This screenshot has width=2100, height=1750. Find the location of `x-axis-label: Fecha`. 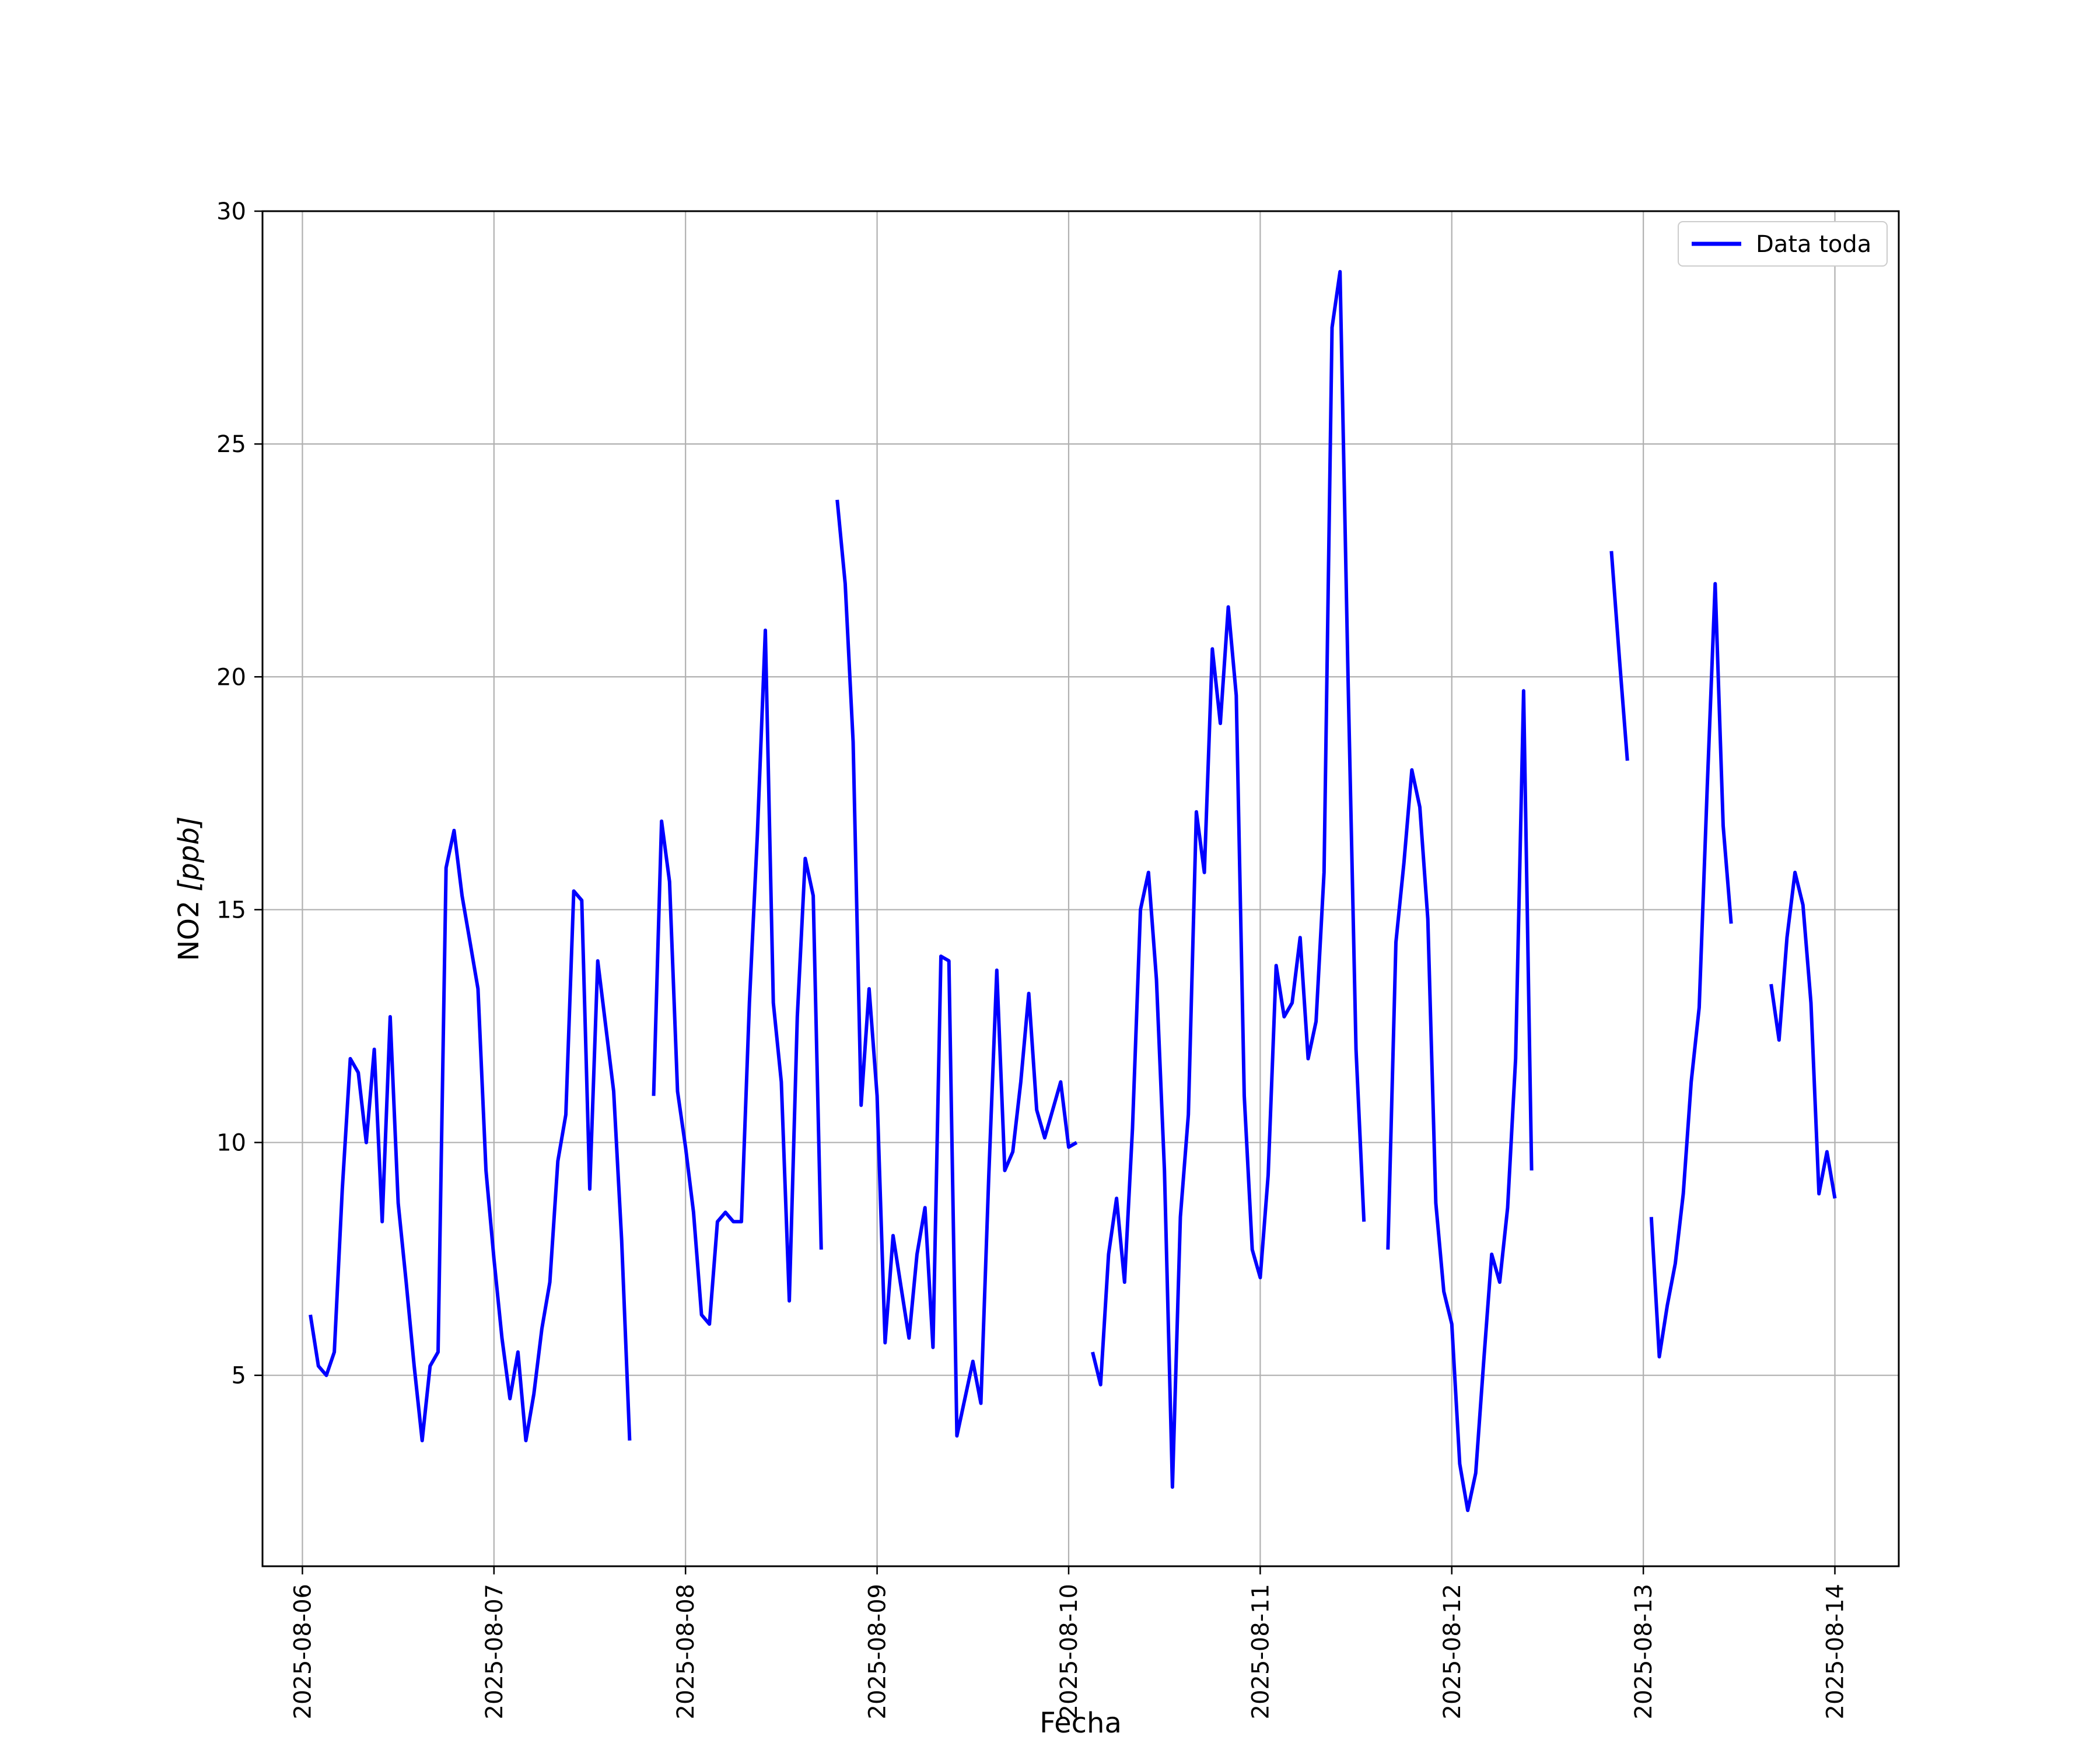

x-axis-label: Fecha is located at coordinates (1081, 1723).